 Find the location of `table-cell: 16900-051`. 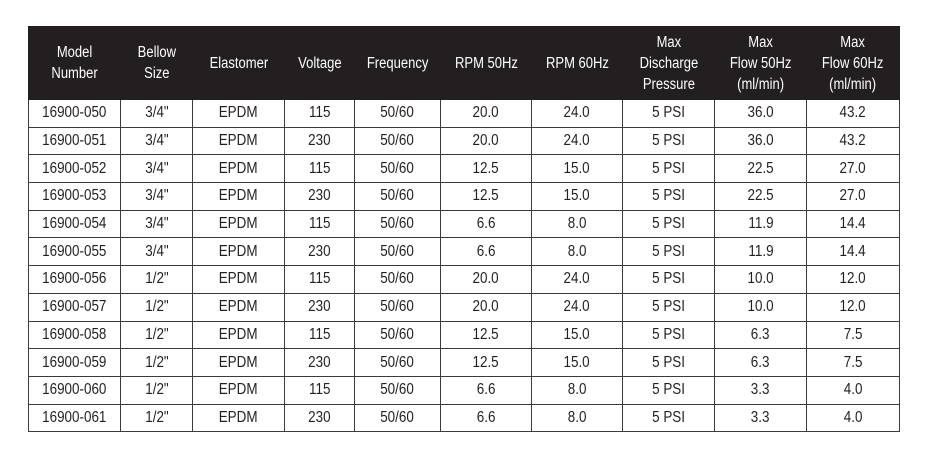

table-cell: 16900-051 is located at coordinates (74, 141).